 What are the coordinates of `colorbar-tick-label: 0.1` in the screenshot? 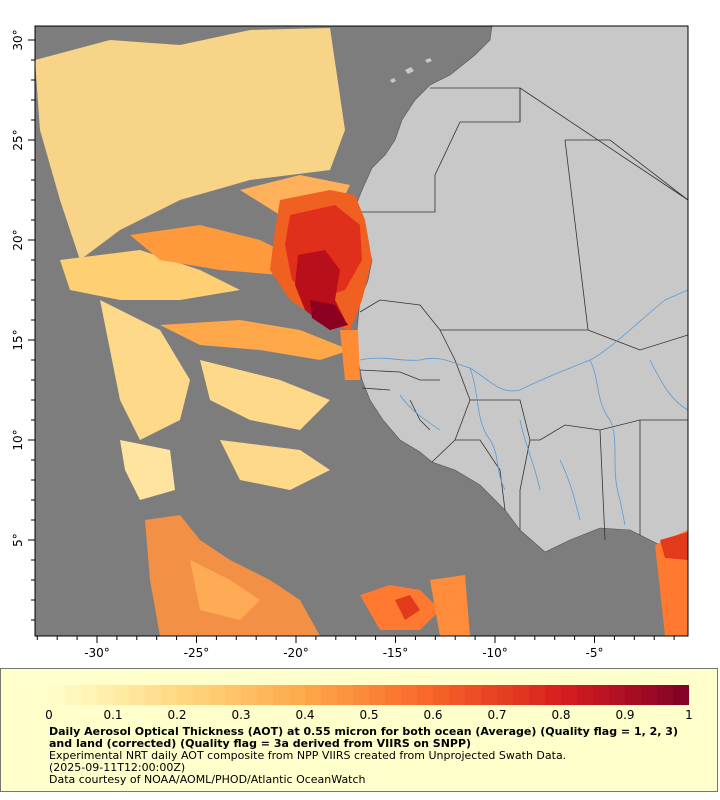 It's located at (113, 715).